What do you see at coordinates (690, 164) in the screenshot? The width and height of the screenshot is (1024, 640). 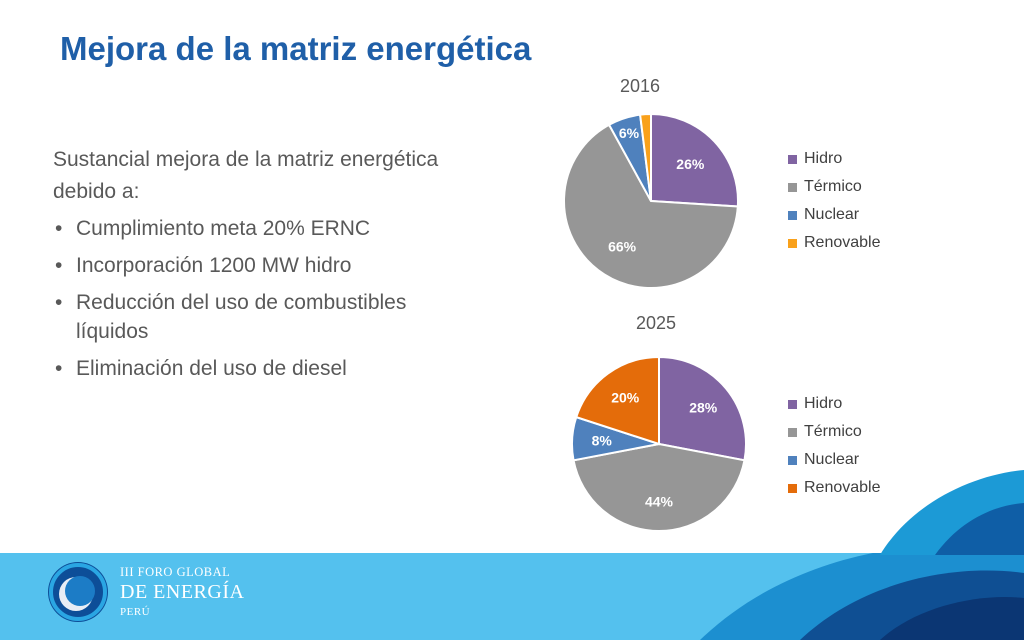 I see `pie-data-label: 26%` at bounding box center [690, 164].